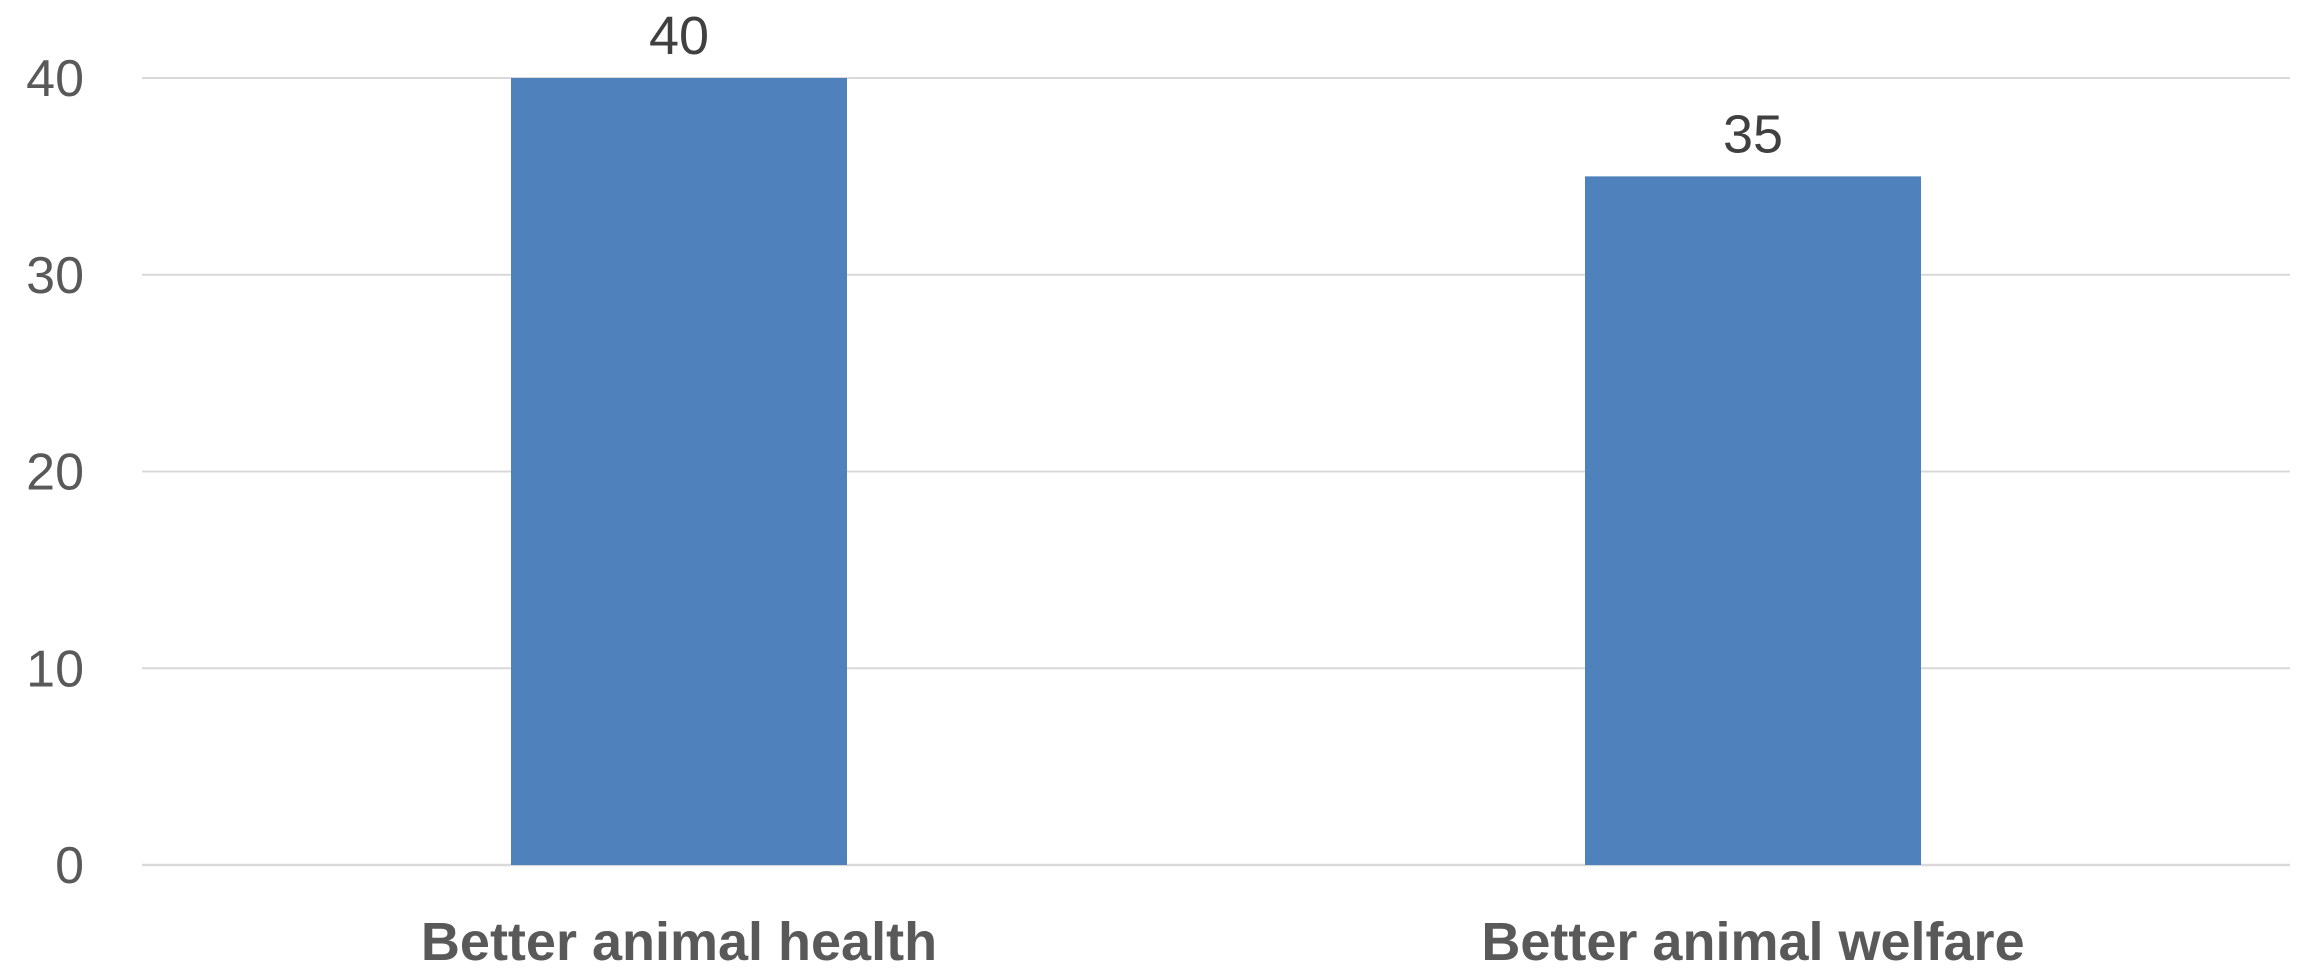 This screenshot has width=2297, height=970. What do you see at coordinates (55, 669) in the screenshot?
I see `y-tick-label-10: 10` at bounding box center [55, 669].